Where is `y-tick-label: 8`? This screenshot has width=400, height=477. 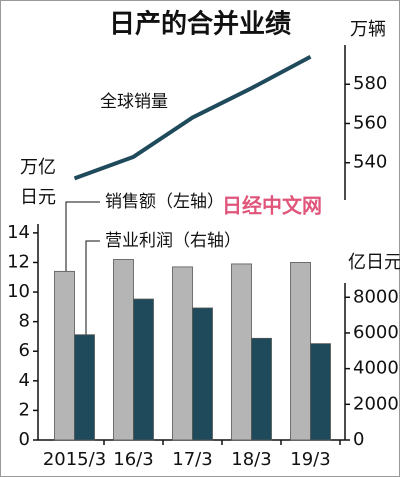
y-tick-label: 8 is located at coordinates (24, 321).